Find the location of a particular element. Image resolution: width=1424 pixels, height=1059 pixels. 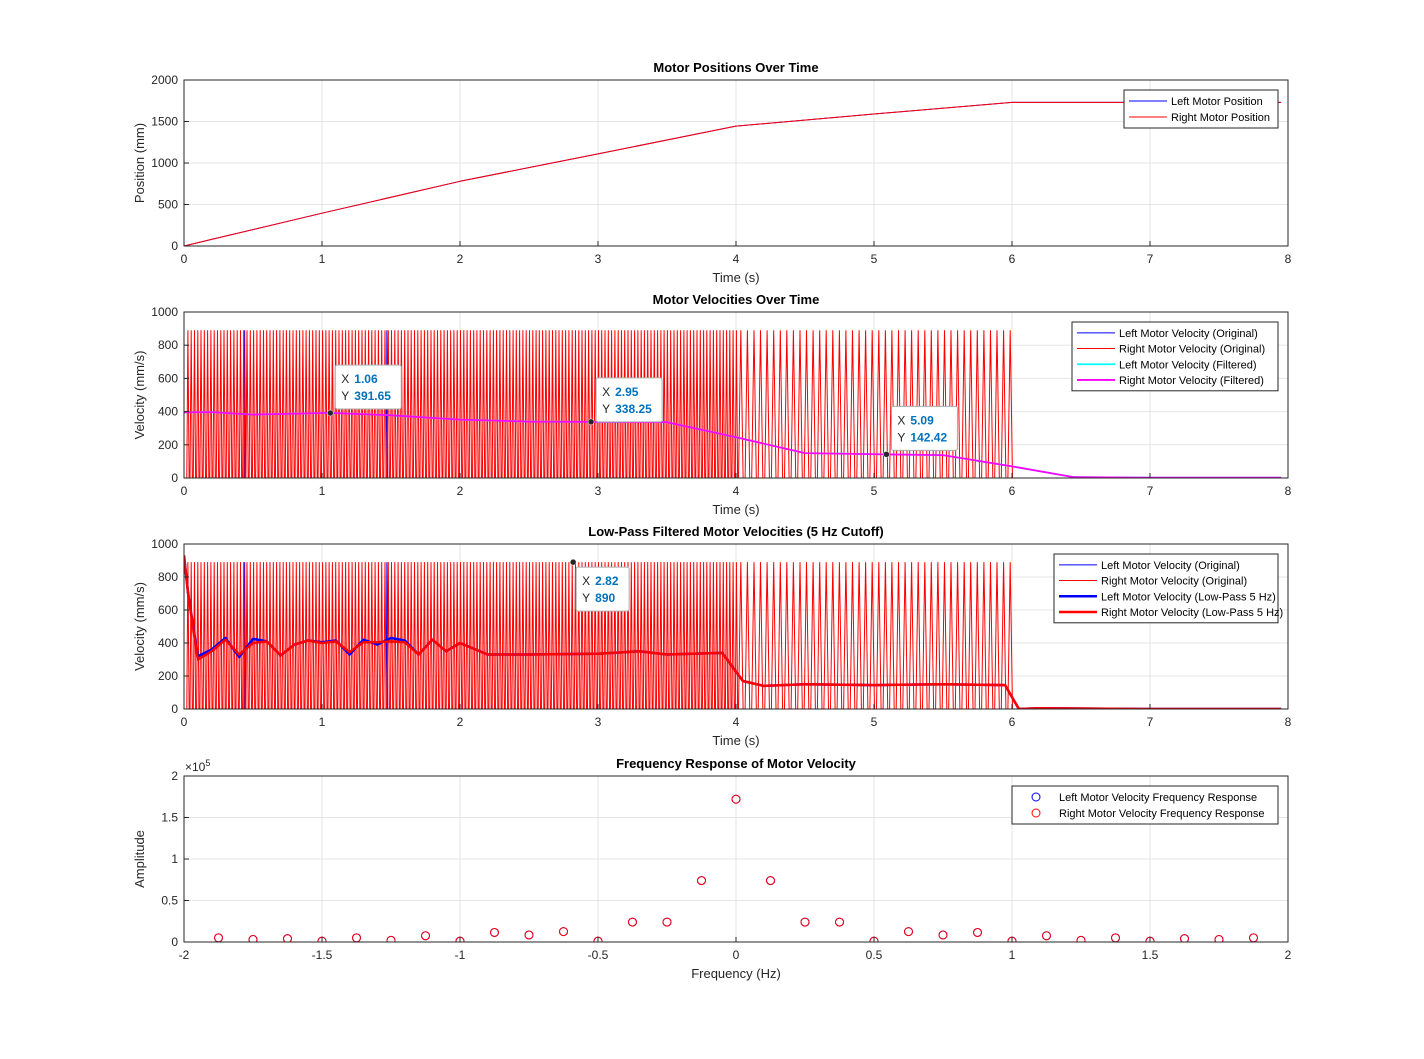

data-tip-x-value: 1.06 is located at coordinates (366, 379).